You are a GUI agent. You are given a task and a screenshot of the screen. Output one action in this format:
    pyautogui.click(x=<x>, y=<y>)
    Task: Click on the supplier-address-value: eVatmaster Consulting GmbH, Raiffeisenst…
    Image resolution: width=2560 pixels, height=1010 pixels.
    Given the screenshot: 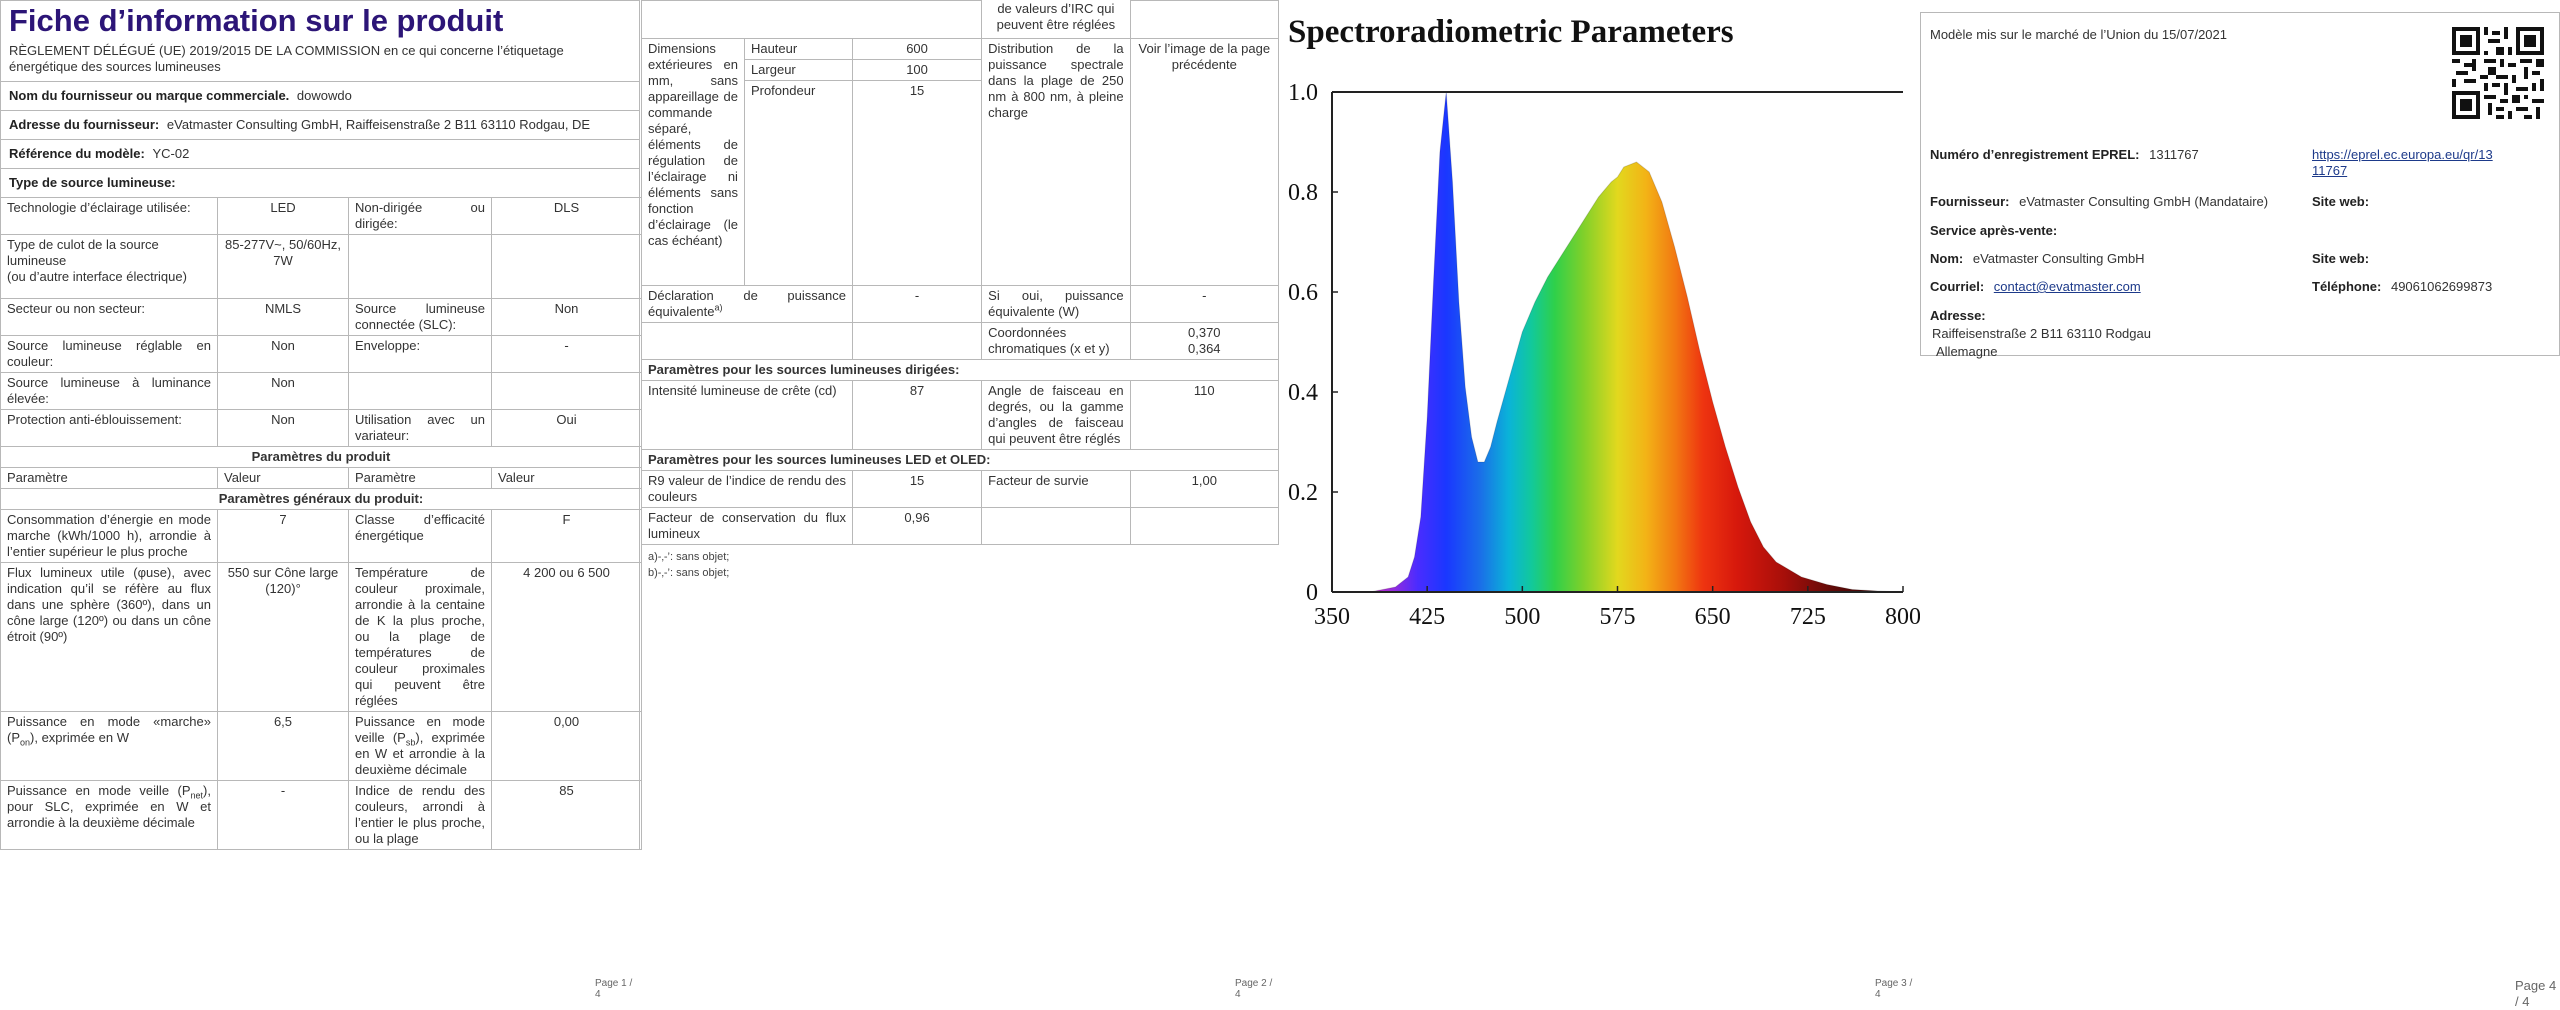 What is the action you would take?
    pyautogui.click(x=378, y=124)
    